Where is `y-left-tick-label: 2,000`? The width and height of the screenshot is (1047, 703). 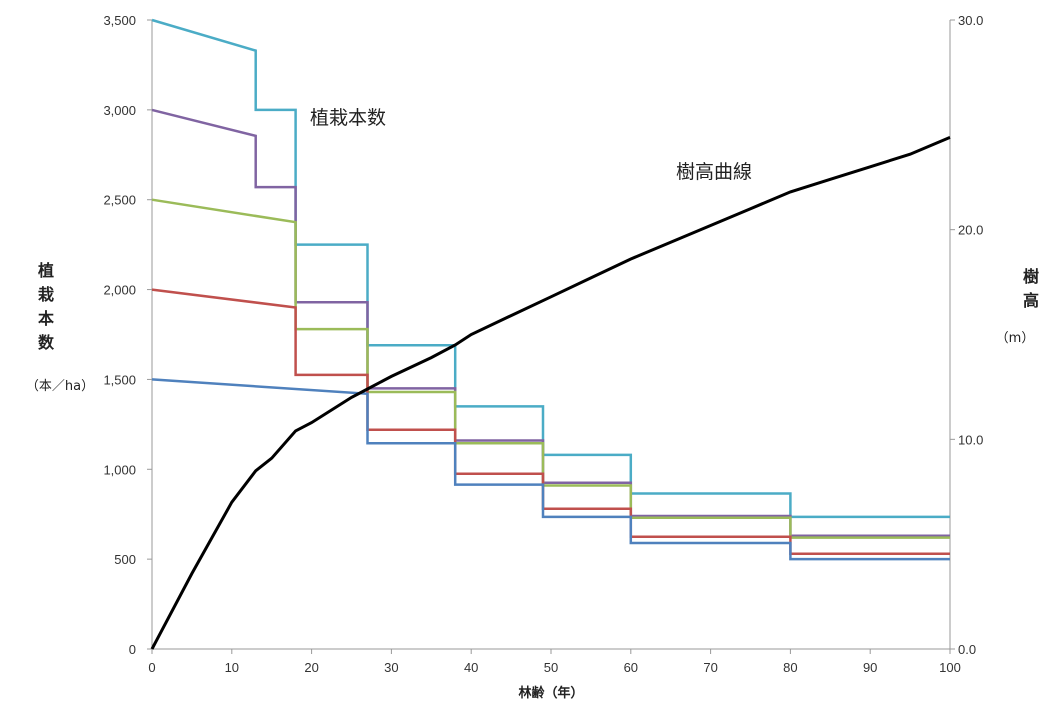
y-left-tick-label: 2,000 is located at coordinates (119, 290).